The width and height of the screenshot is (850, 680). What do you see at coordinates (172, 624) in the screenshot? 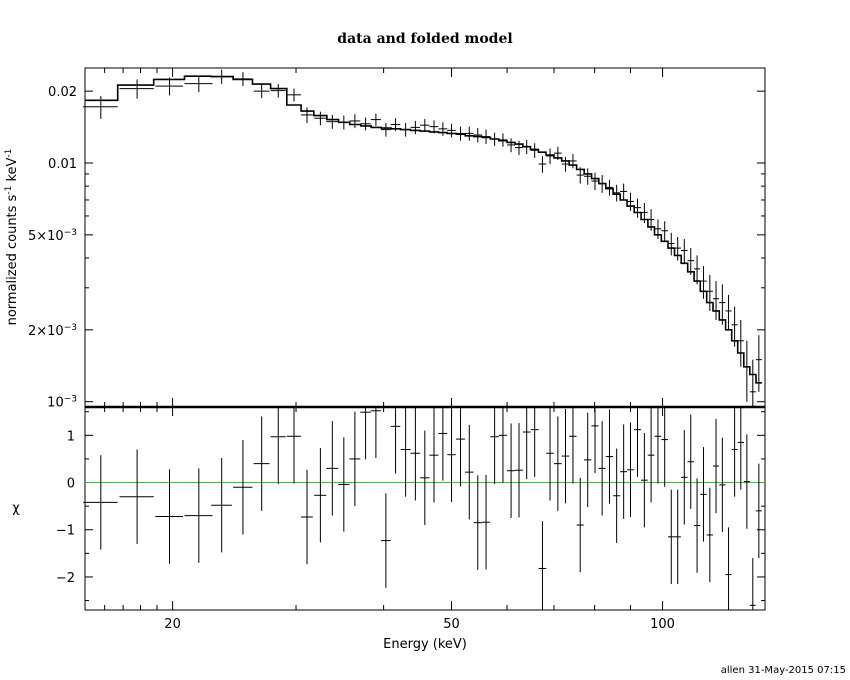
I see `x-tick-label: 20` at bounding box center [172, 624].